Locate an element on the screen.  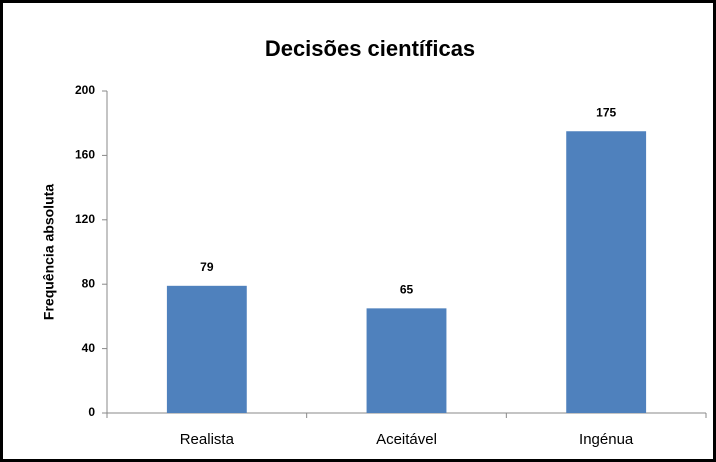
x-tick-label: Ingénua is located at coordinates (606, 439).